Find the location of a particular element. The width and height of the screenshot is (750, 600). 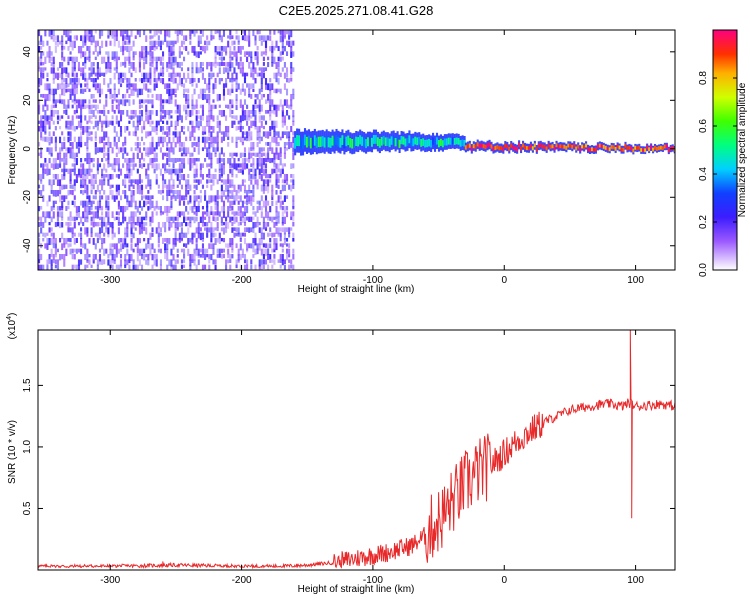

y-tick-label: 40 is located at coordinates (27, 52).